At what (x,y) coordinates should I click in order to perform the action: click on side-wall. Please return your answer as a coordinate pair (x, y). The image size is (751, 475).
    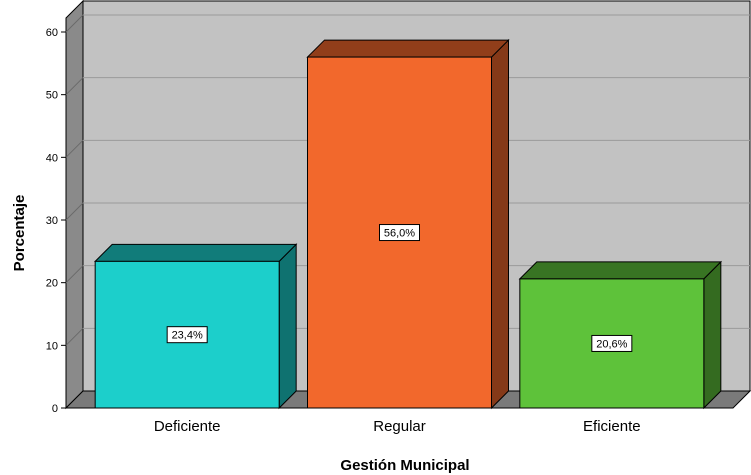
    Looking at the image, I should click on (74, 205).